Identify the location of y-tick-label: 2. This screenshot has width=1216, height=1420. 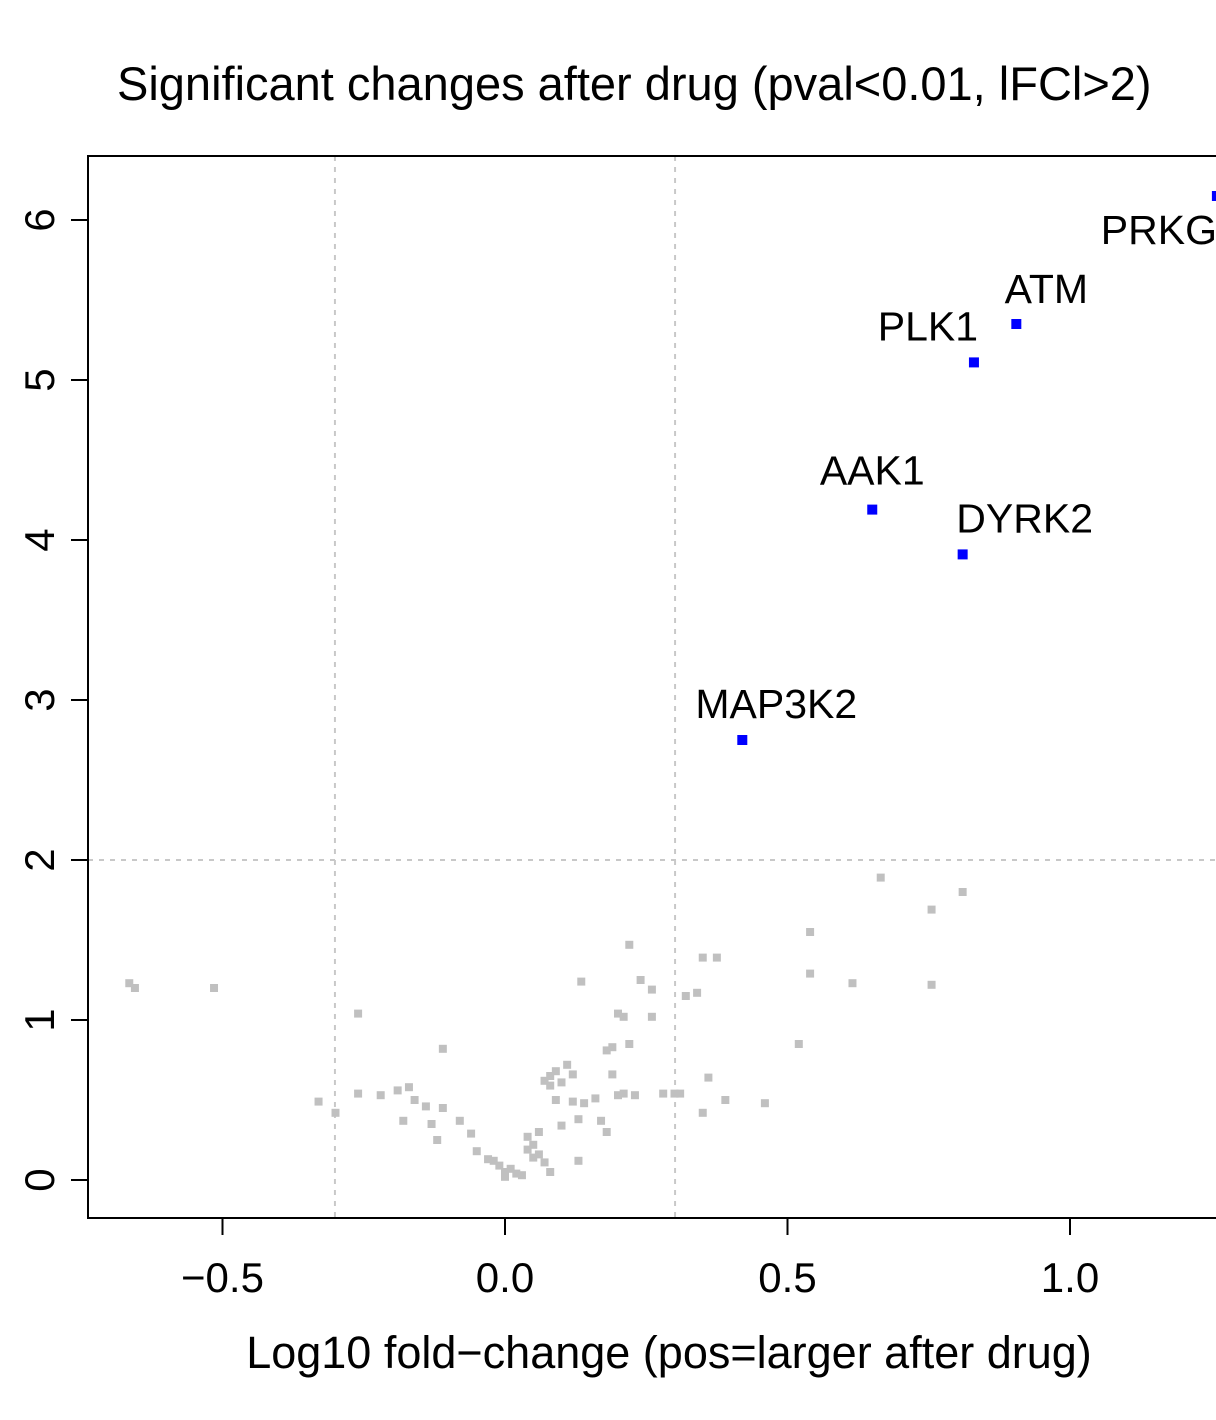
(39, 859).